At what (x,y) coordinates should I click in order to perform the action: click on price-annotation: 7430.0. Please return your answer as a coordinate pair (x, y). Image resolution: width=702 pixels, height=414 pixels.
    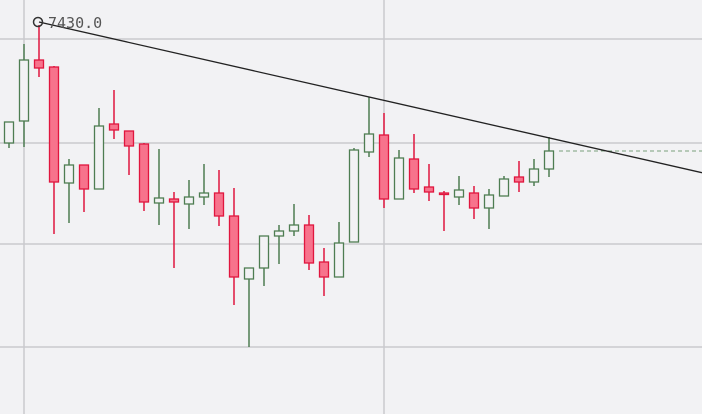
    Looking at the image, I should click on (75, 23).